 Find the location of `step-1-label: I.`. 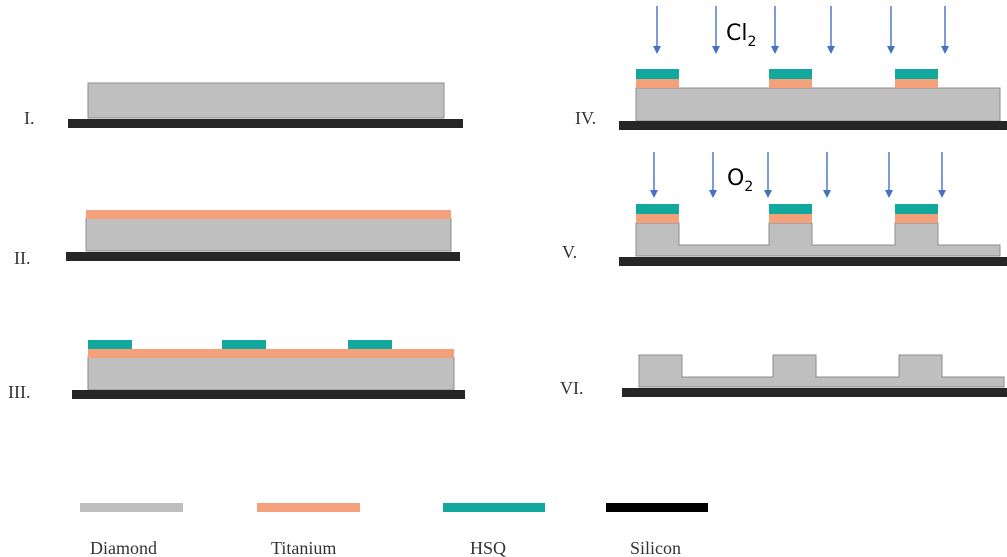

step-1-label: I. is located at coordinates (29, 118).